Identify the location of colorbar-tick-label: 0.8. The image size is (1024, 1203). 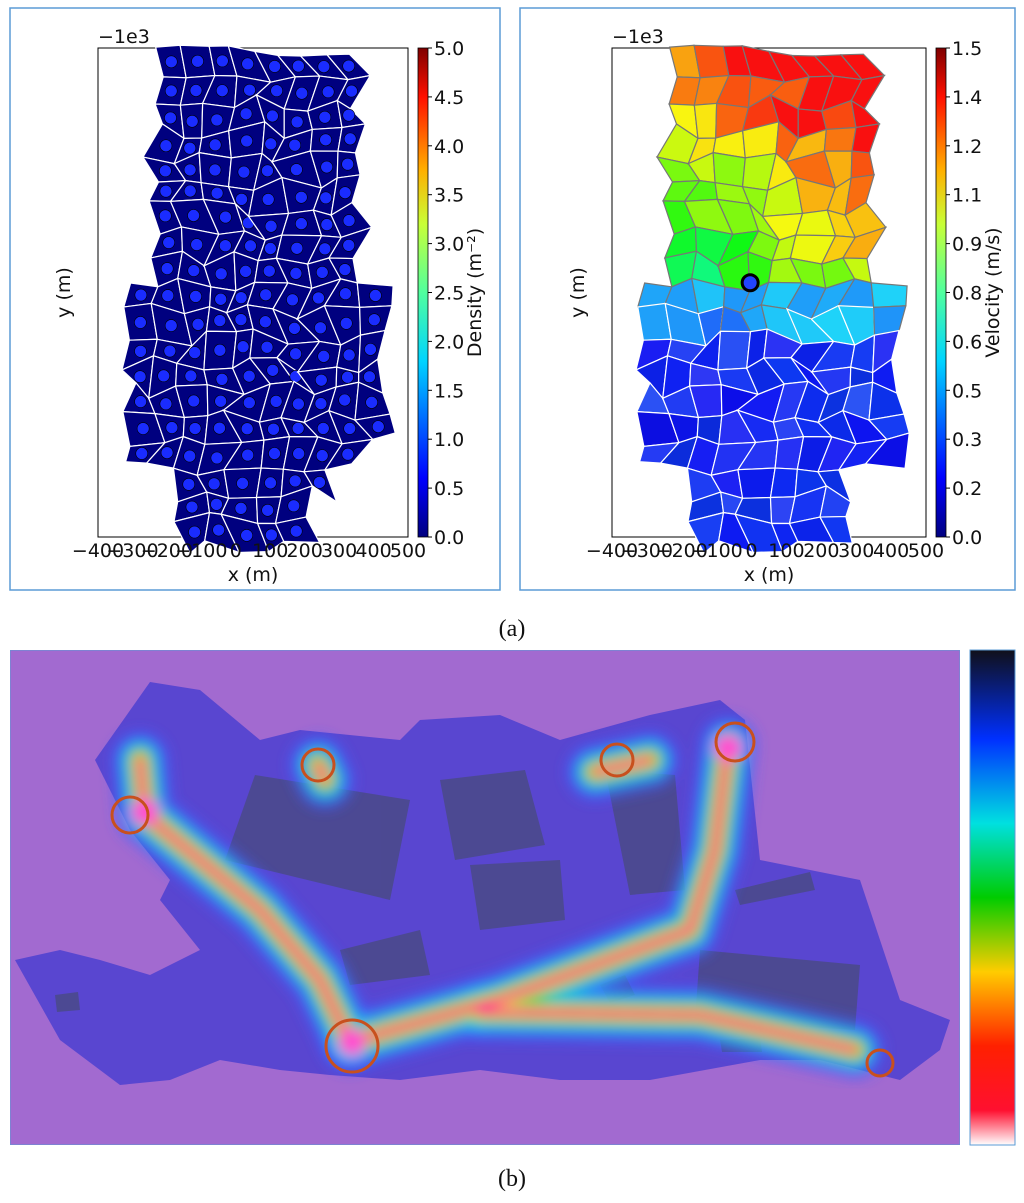
(967, 294).